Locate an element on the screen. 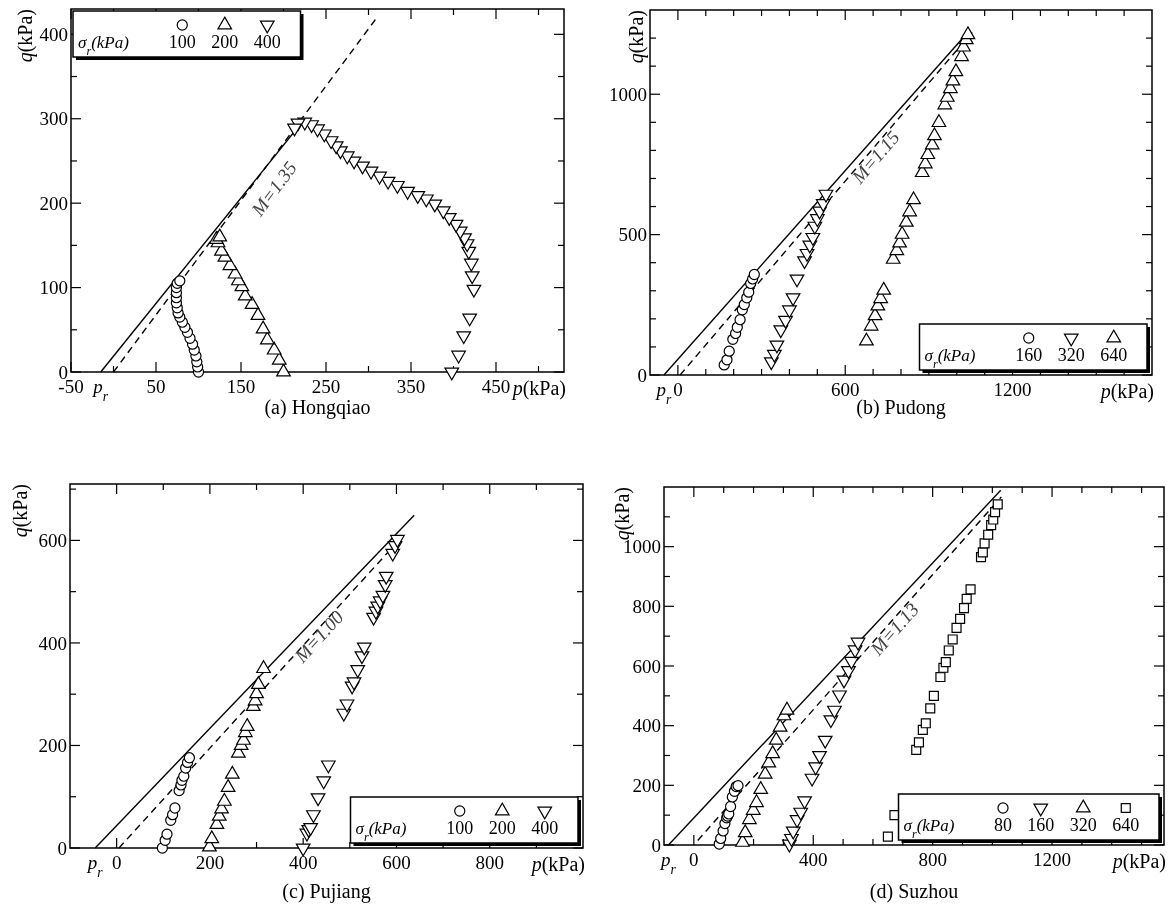 Image resolution: width=1169 pixels, height=923 pixels. x-tick-label: 200 is located at coordinates (210, 862).